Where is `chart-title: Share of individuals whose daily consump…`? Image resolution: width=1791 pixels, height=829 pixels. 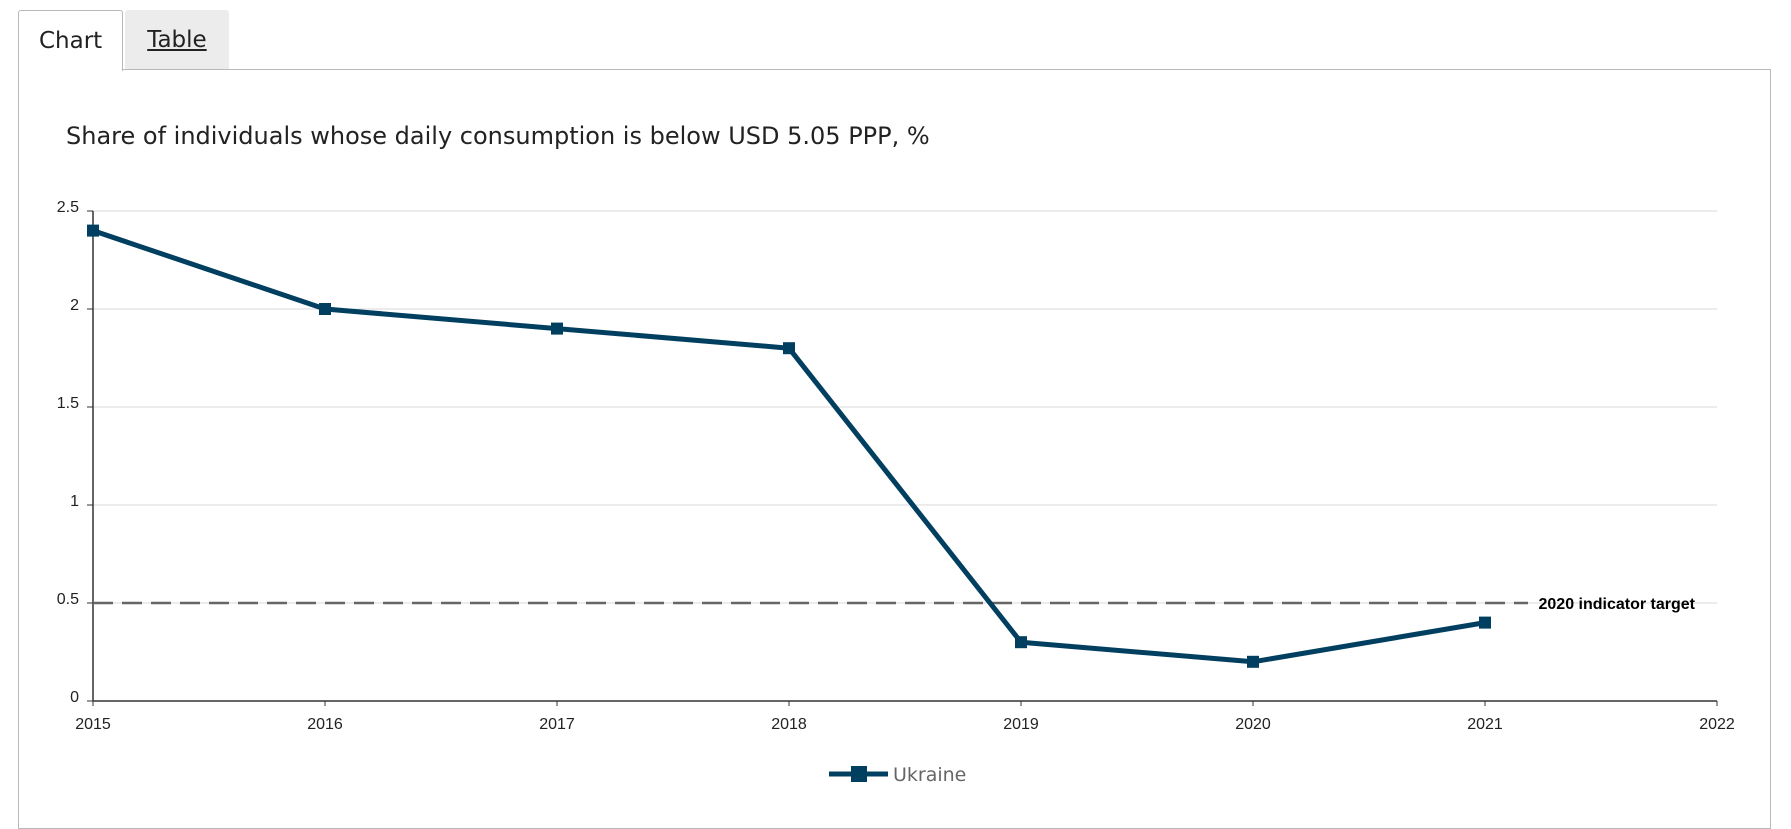 chart-title: Share of individuals whose daily consump… is located at coordinates (498, 136).